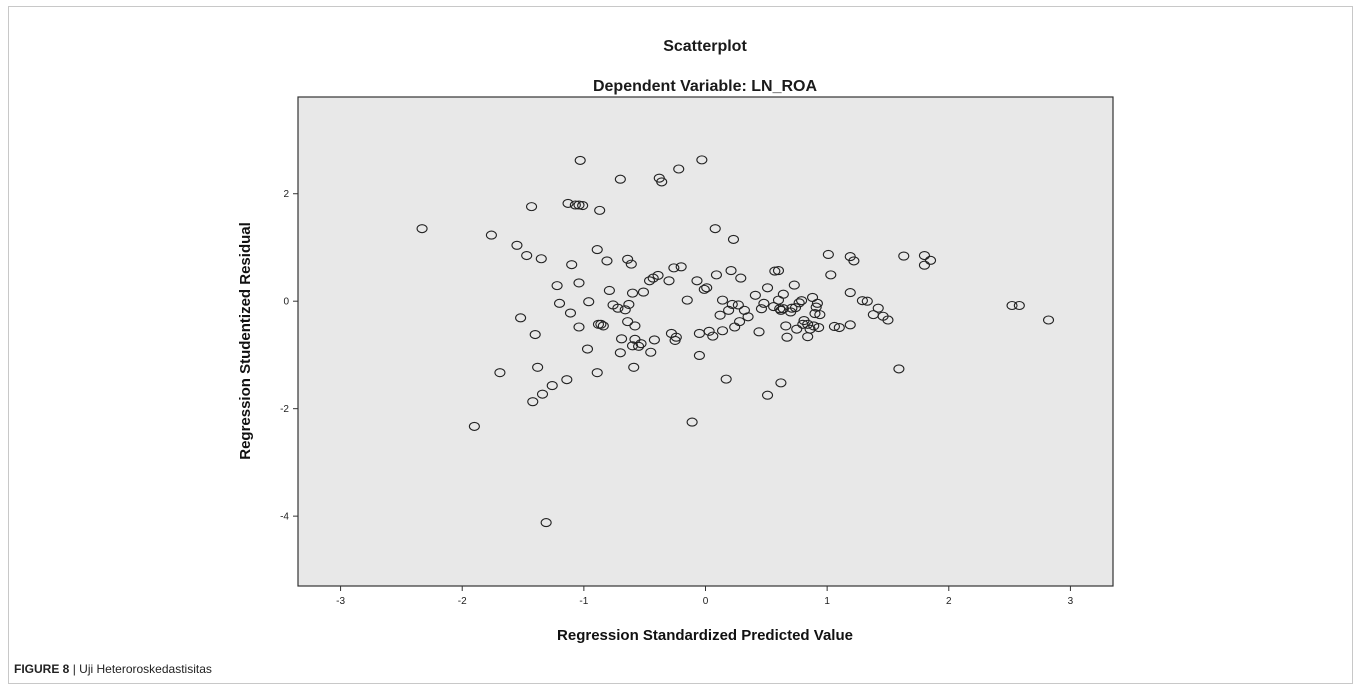 The width and height of the screenshot is (1362, 692). Describe the element at coordinates (705, 86) in the screenshot. I see `chart-subtitle: Dependent Variable: LN_ROA` at that location.